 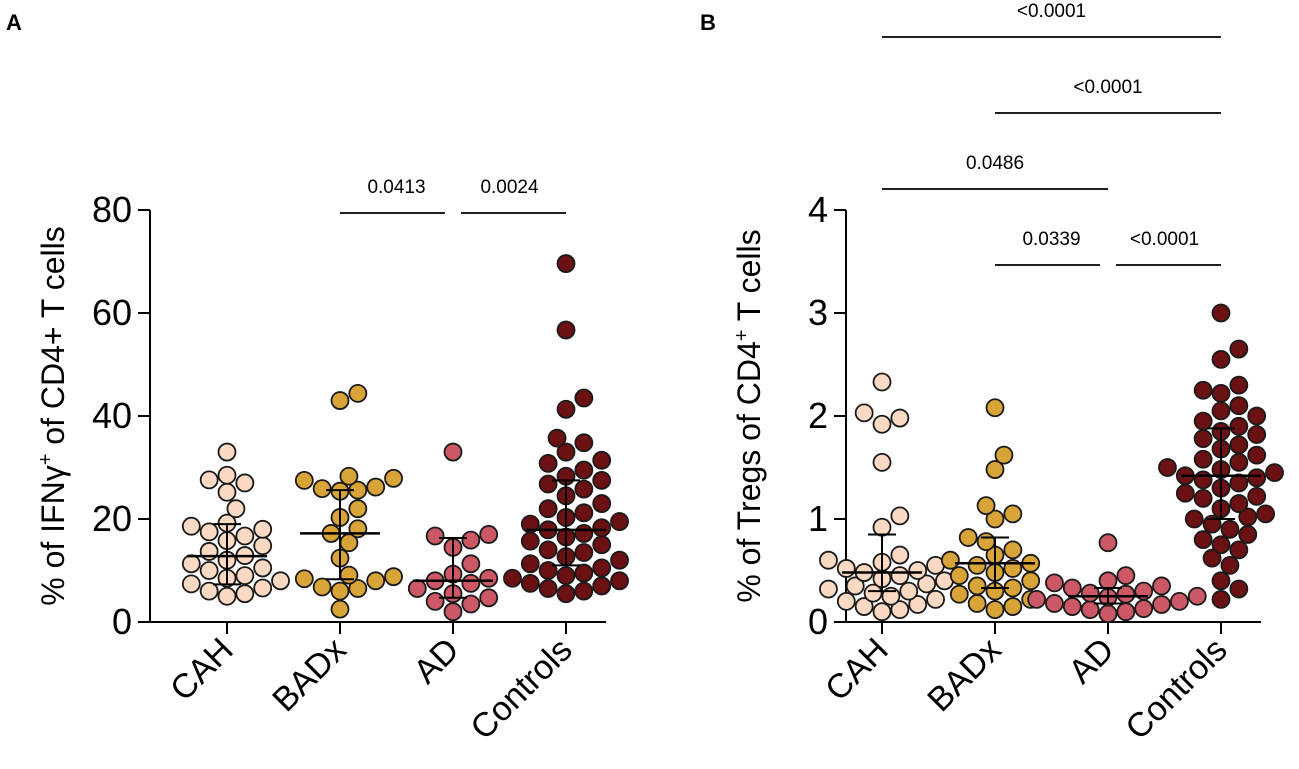 I want to click on x-category-label-cah: CAH, so click(x=202, y=670).